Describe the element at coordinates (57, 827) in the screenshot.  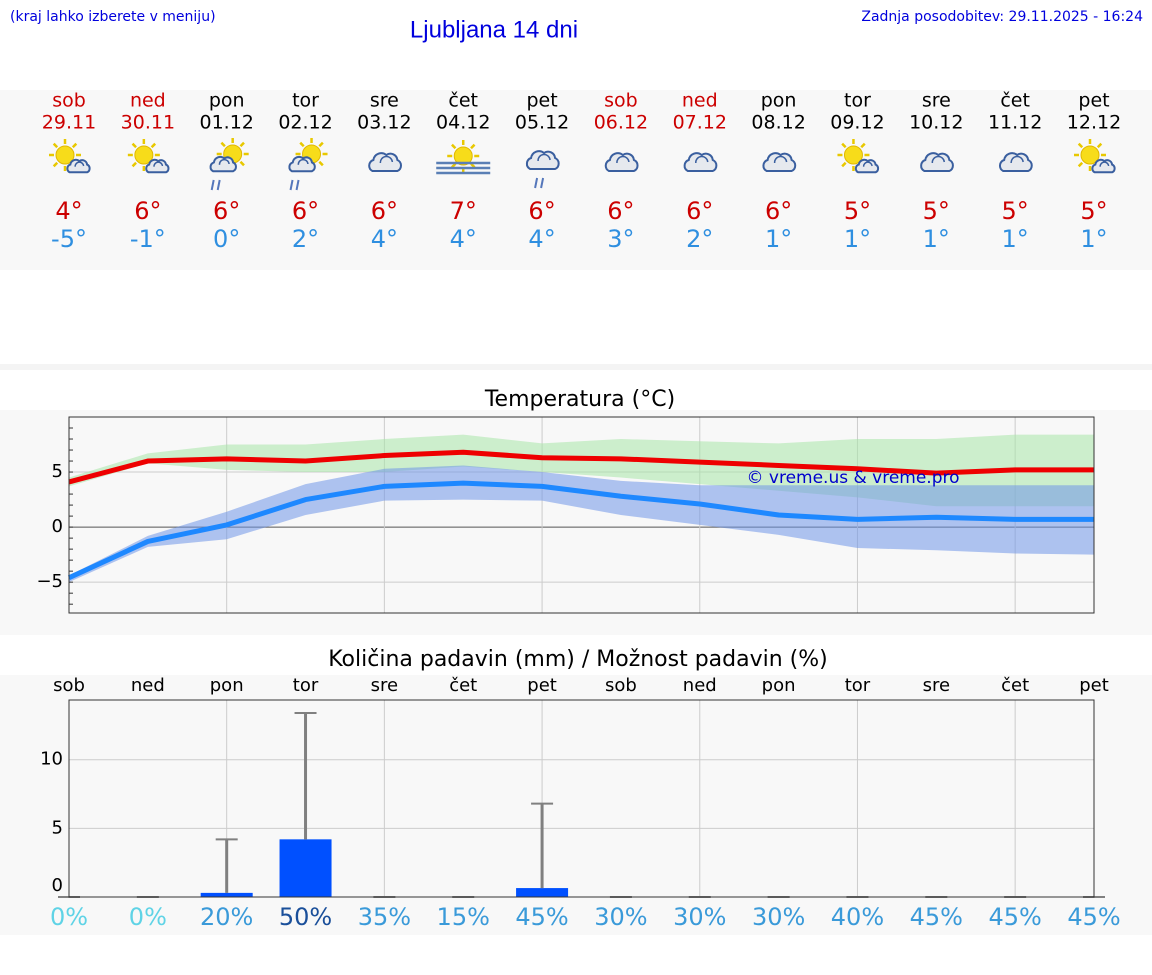
I see `y-tick-label: 5` at that location.